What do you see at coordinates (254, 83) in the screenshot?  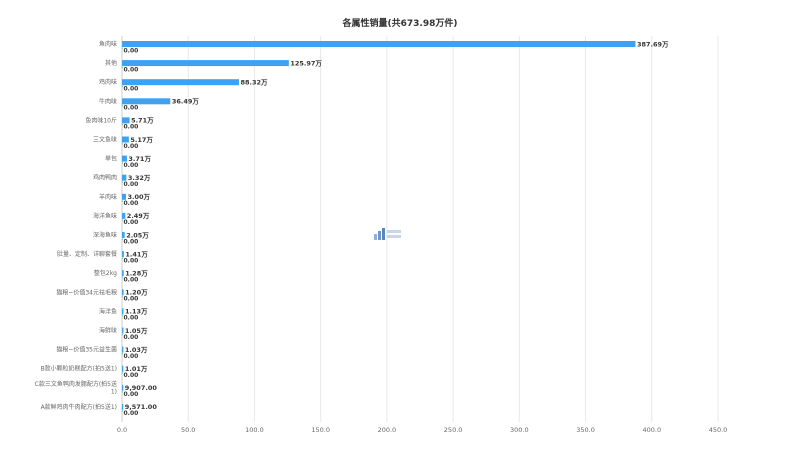 I see `bar-value-label: 88.32万` at bounding box center [254, 83].